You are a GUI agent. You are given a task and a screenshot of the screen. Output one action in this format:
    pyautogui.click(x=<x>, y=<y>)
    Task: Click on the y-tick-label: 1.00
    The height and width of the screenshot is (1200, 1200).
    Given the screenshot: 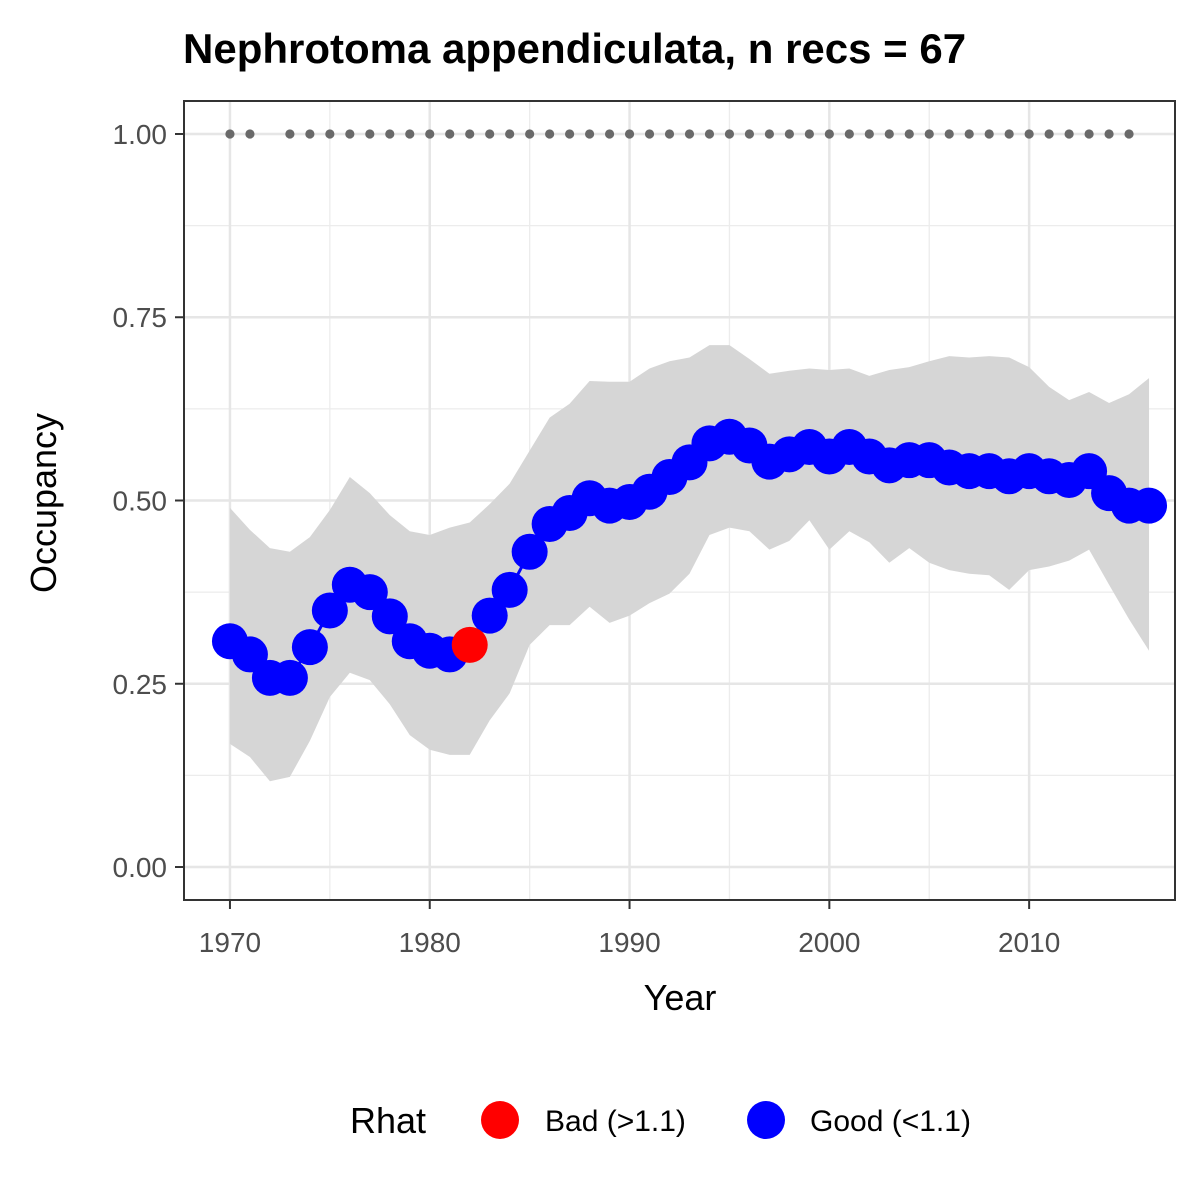 What is the action you would take?
    pyautogui.click(x=140, y=134)
    